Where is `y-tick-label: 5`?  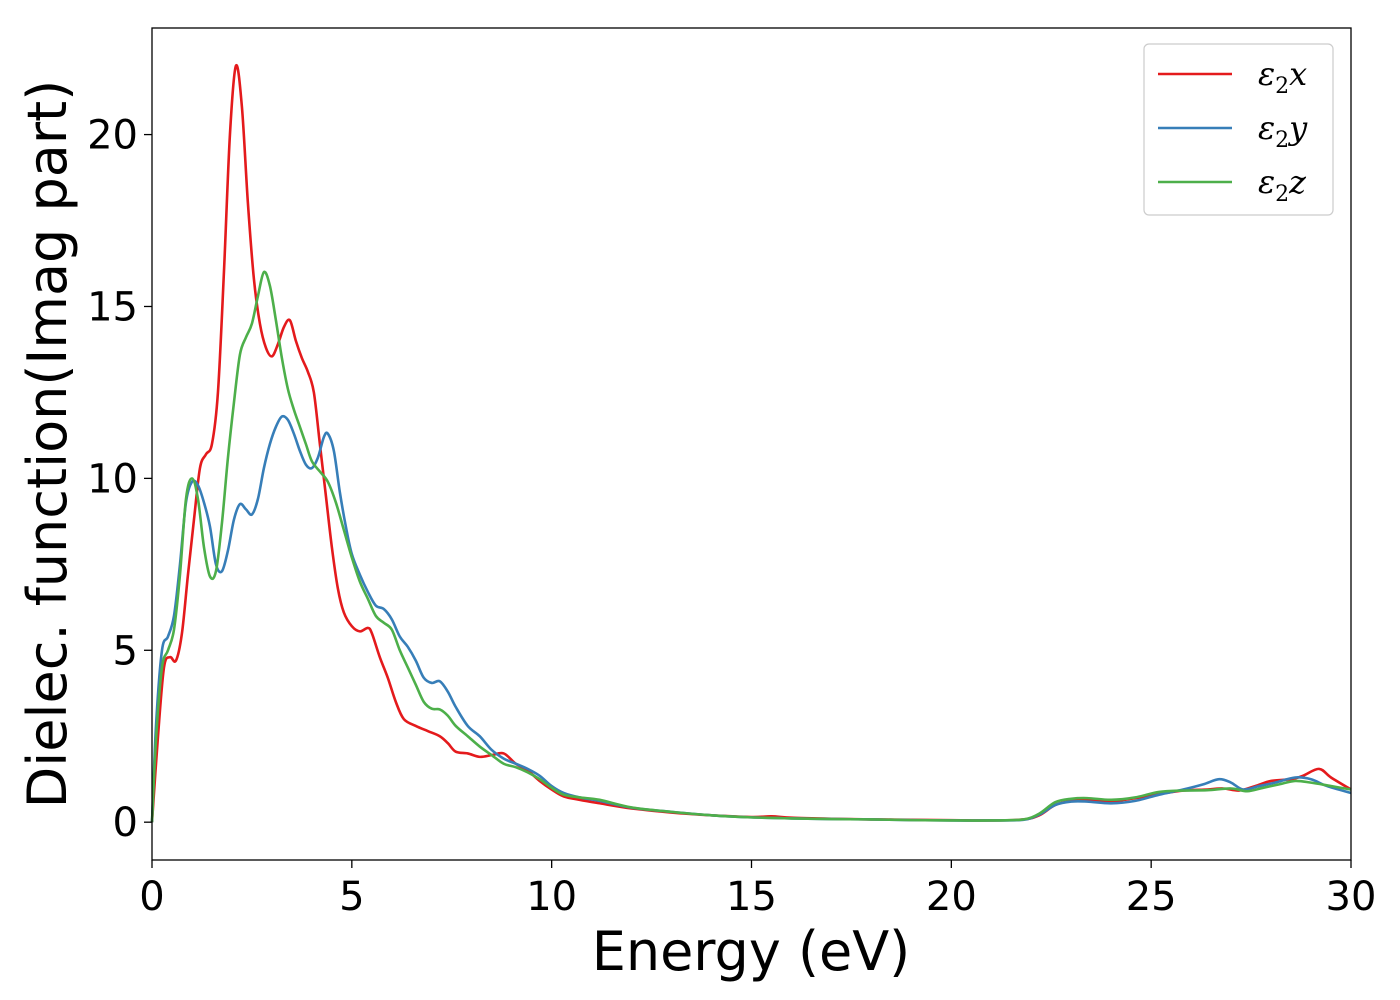
y-tick-label: 5 is located at coordinates (125, 651).